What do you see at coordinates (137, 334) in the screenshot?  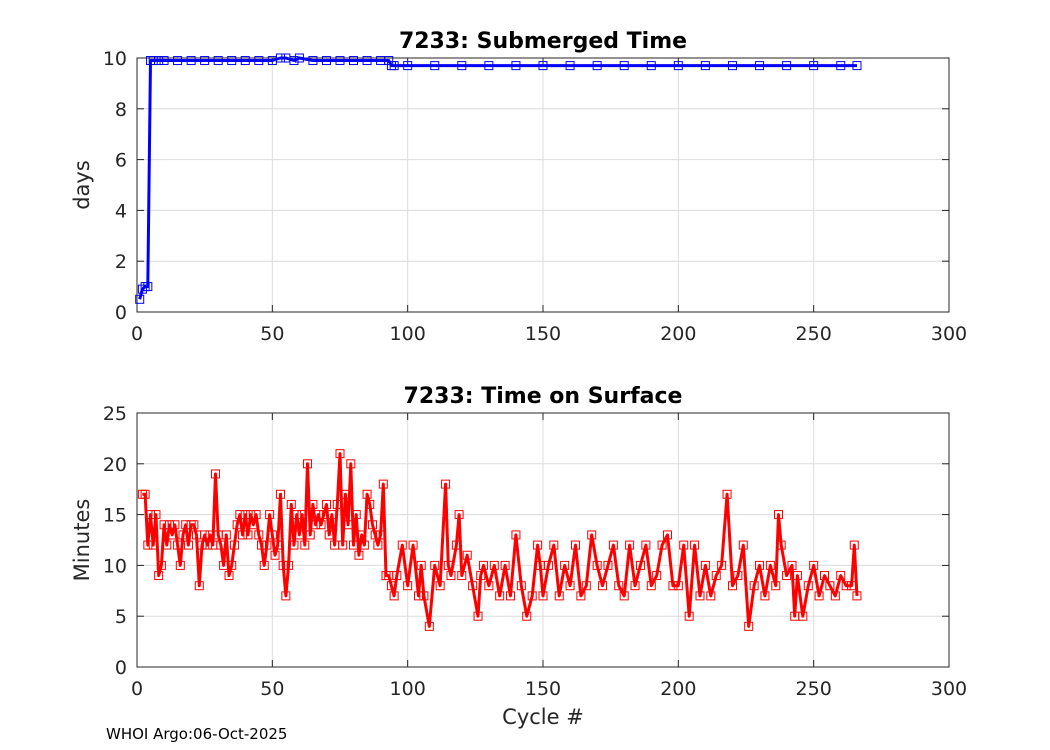 I see `x-tick-label: 0` at bounding box center [137, 334].